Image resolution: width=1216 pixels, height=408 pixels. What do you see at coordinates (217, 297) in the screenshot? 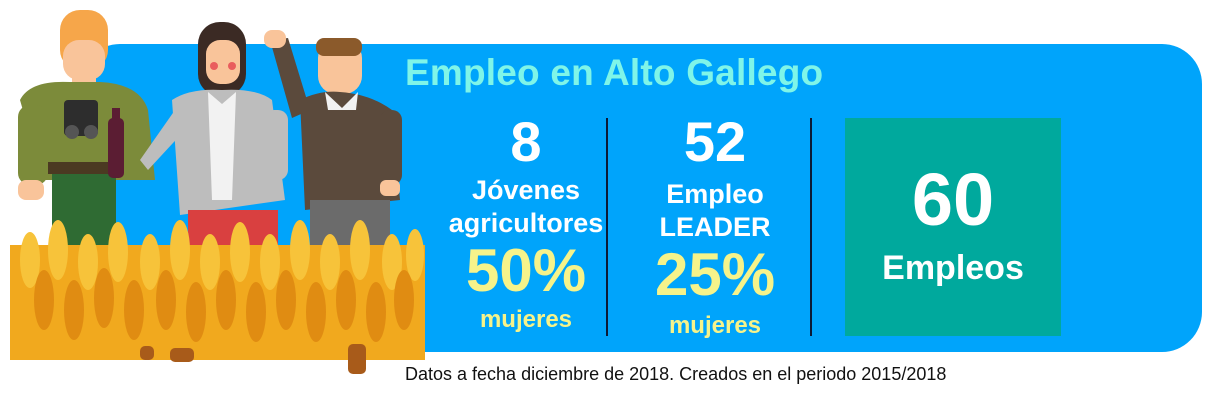
I see `wheat-field-icon` at bounding box center [217, 297].